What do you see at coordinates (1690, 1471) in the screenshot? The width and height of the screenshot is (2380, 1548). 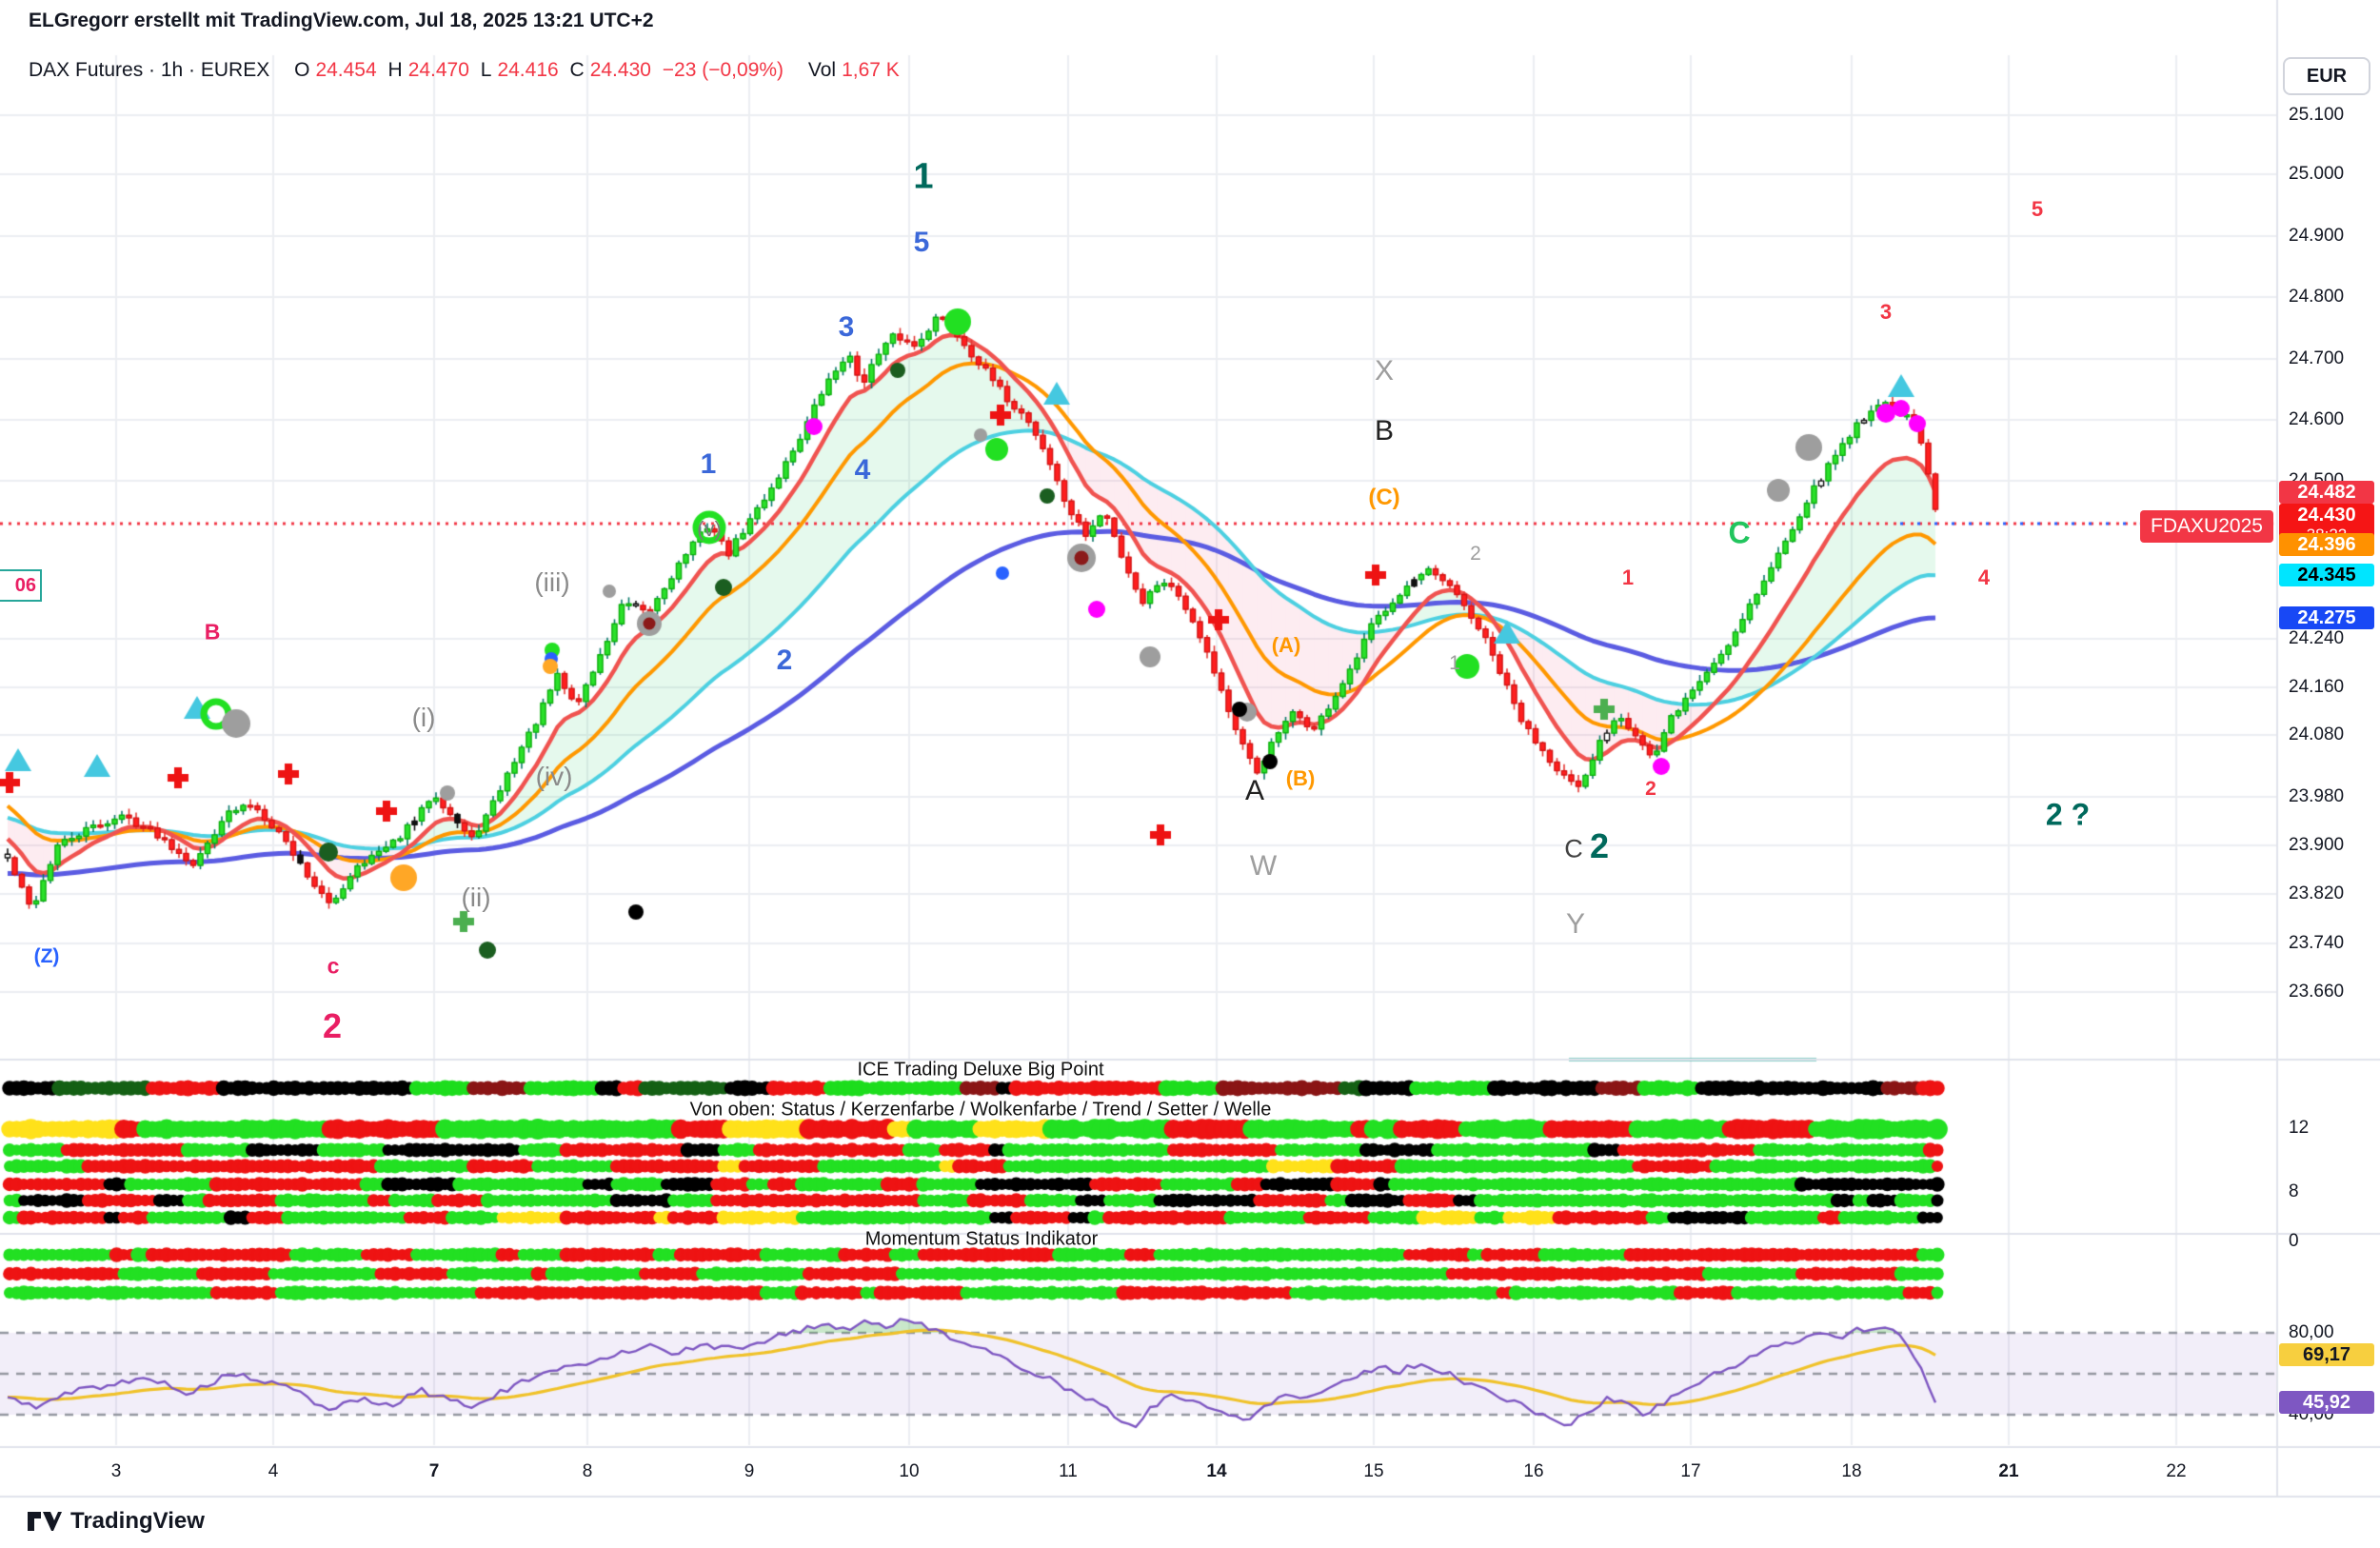 I see `time-axis-label: 17` at bounding box center [1690, 1471].